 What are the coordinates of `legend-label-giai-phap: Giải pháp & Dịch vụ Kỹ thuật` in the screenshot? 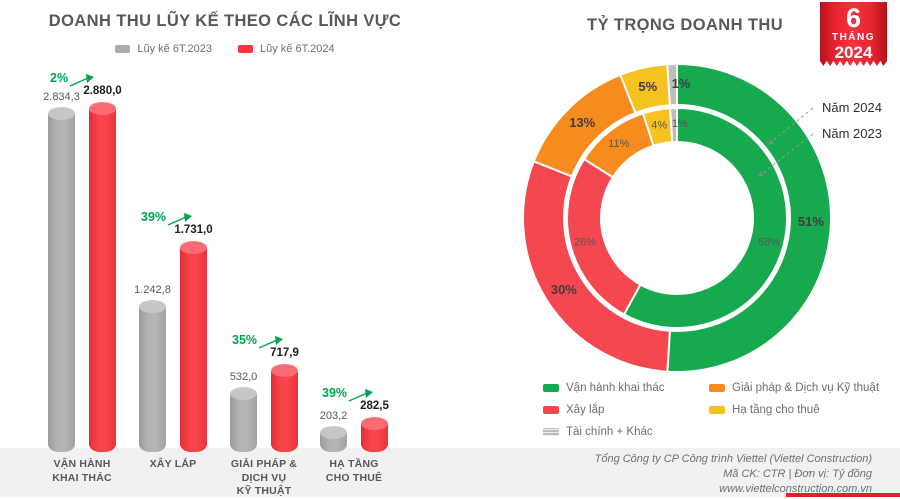 It's located at (806, 388).